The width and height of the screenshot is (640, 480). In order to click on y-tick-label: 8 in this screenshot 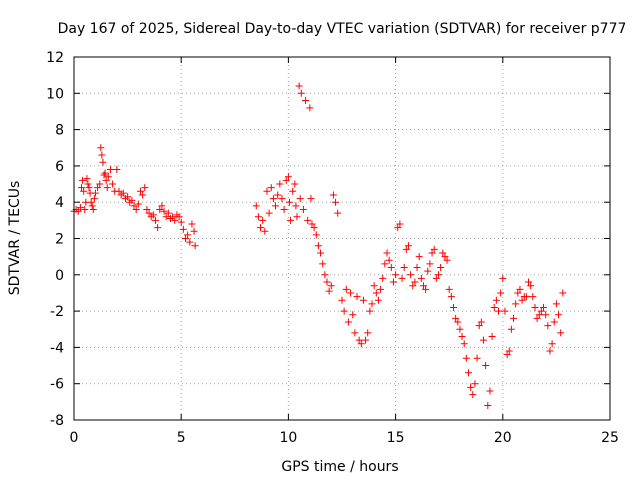, I will do `click(59, 131)`.